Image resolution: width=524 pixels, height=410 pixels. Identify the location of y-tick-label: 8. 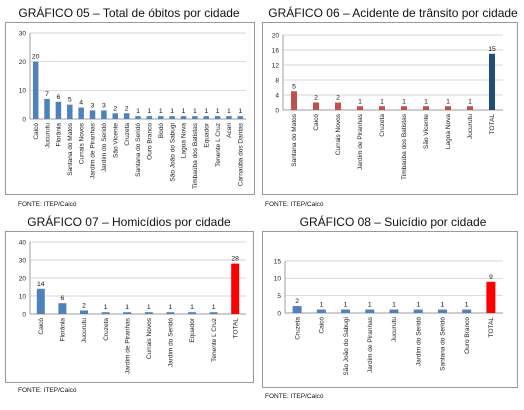
(277, 80).